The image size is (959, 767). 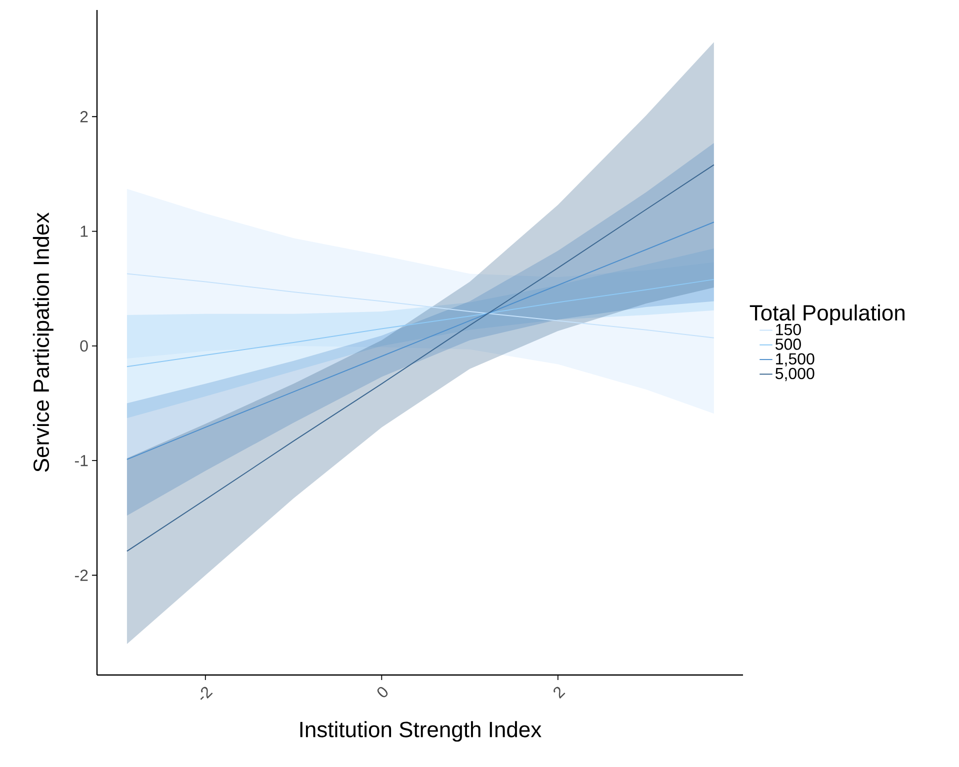 I want to click on legend-label: 5,000, so click(x=795, y=375).